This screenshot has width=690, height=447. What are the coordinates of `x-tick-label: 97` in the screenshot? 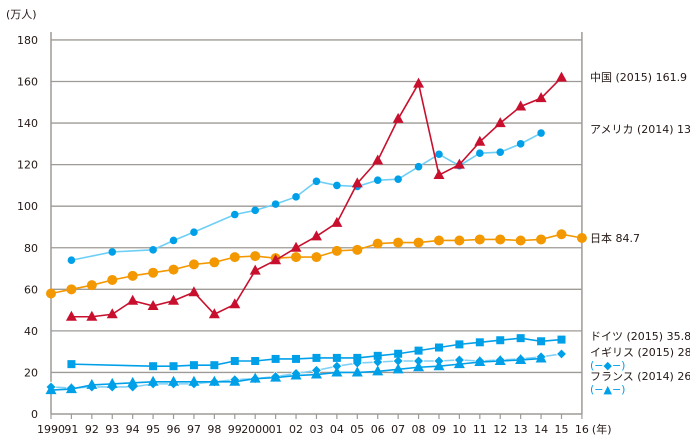 It's located at (194, 429).